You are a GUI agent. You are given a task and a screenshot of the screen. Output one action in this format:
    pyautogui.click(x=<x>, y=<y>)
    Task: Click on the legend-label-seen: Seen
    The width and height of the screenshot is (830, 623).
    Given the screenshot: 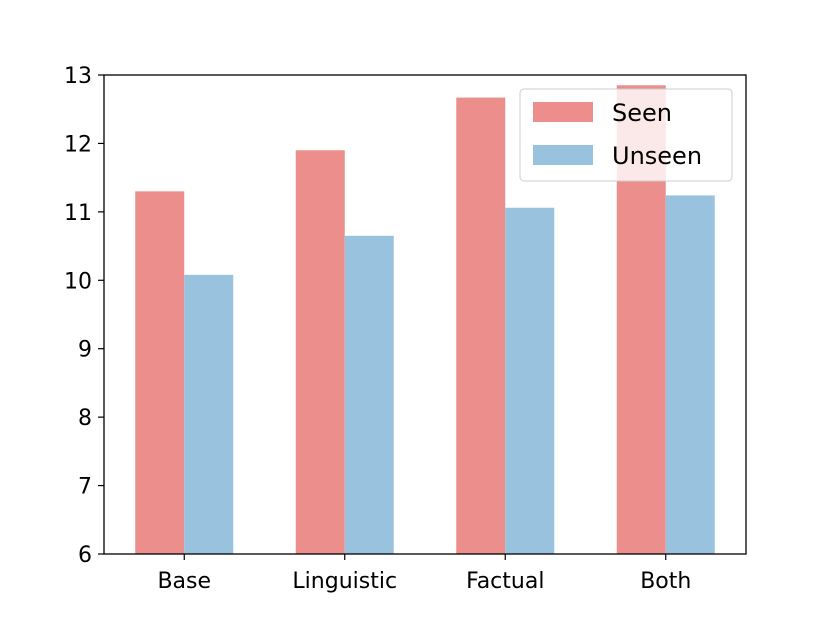 What is the action you would take?
    pyautogui.click(x=642, y=113)
    